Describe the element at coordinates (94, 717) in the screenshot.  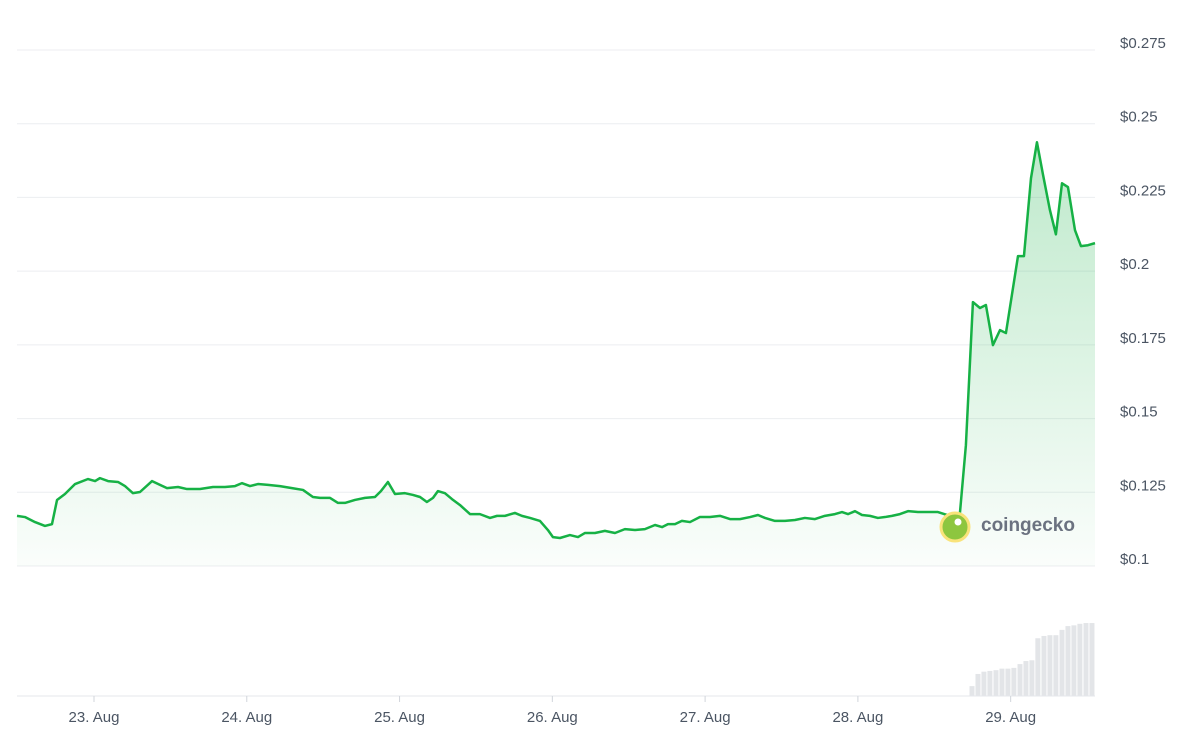
I see `x-tick-label: 23. Aug` at that location.